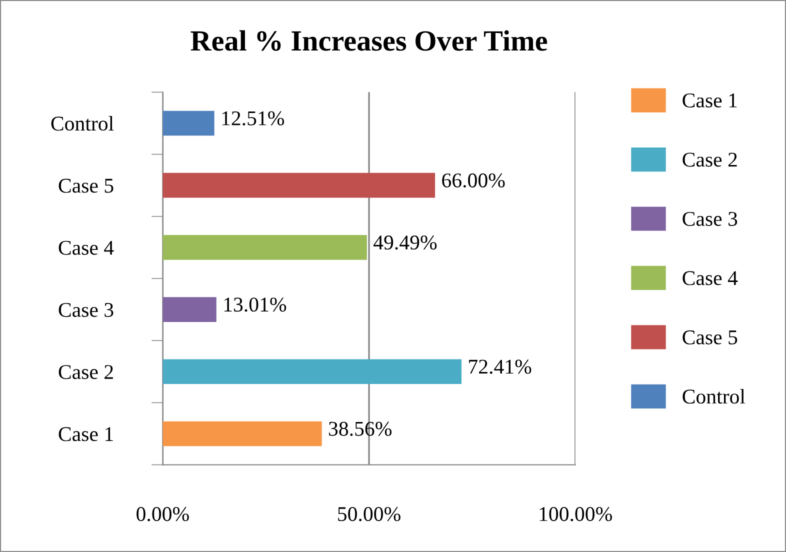 The image size is (786, 552). Describe the element at coordinates (82, 123) in the screenshot. I see `y-tick-label: Control` at that location.